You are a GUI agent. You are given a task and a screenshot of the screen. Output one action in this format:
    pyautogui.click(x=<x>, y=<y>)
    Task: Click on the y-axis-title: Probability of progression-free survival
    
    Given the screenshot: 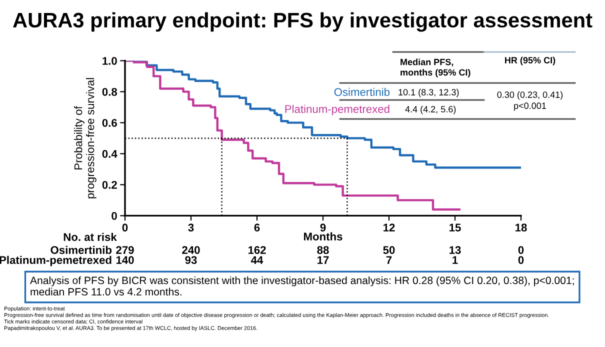 What is the action you would take?
    pyautogui.click(x=85, y=138)
    